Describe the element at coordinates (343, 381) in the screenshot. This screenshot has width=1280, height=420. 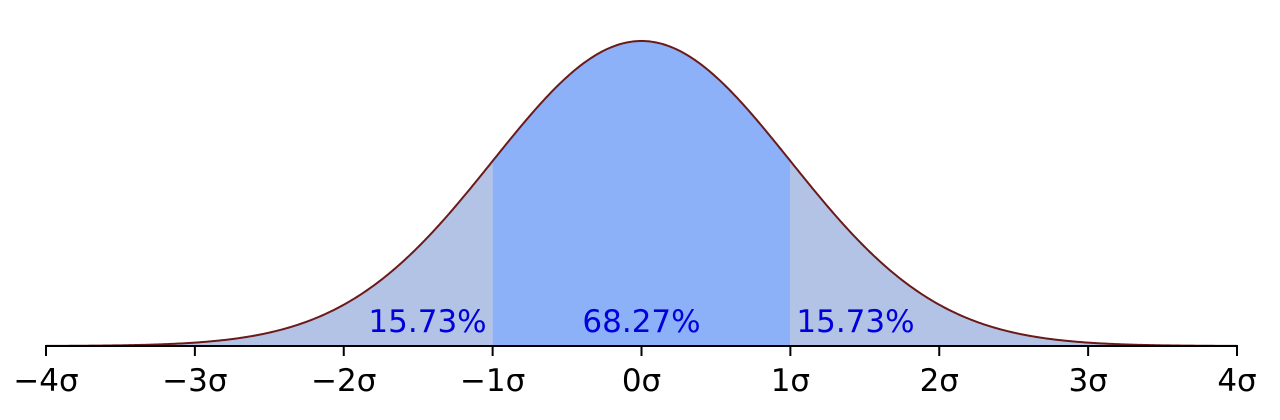
I see `tick-label: −2σ` at that location.